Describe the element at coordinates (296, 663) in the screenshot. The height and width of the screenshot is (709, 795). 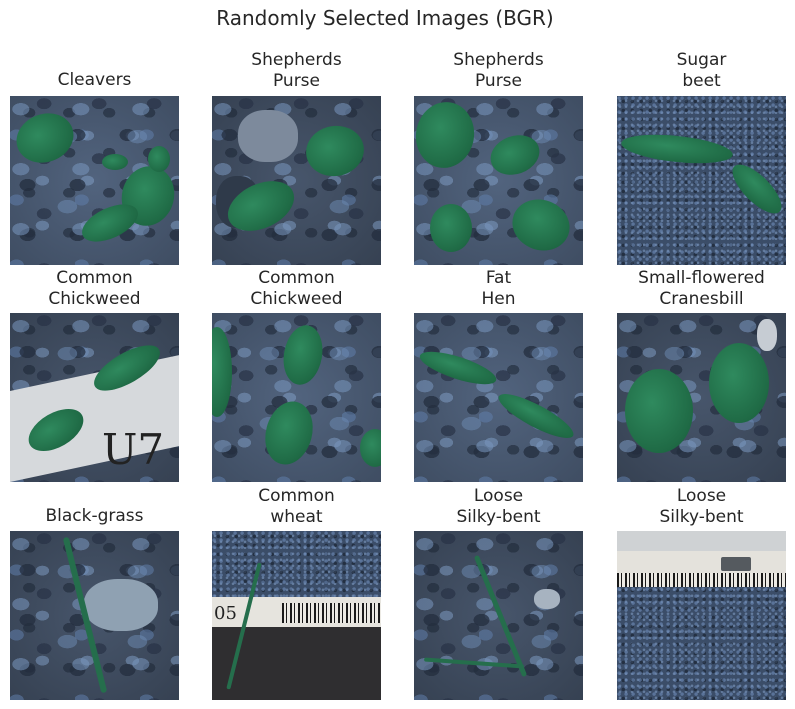
I see `dark-surface` at that location.